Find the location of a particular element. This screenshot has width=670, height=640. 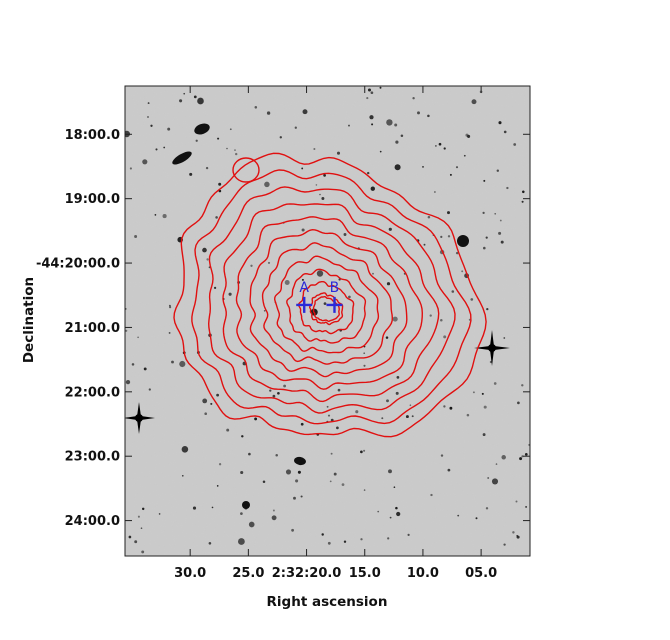

x-tick-label: 2:32:20.0 is located at coordinates (307, 573).